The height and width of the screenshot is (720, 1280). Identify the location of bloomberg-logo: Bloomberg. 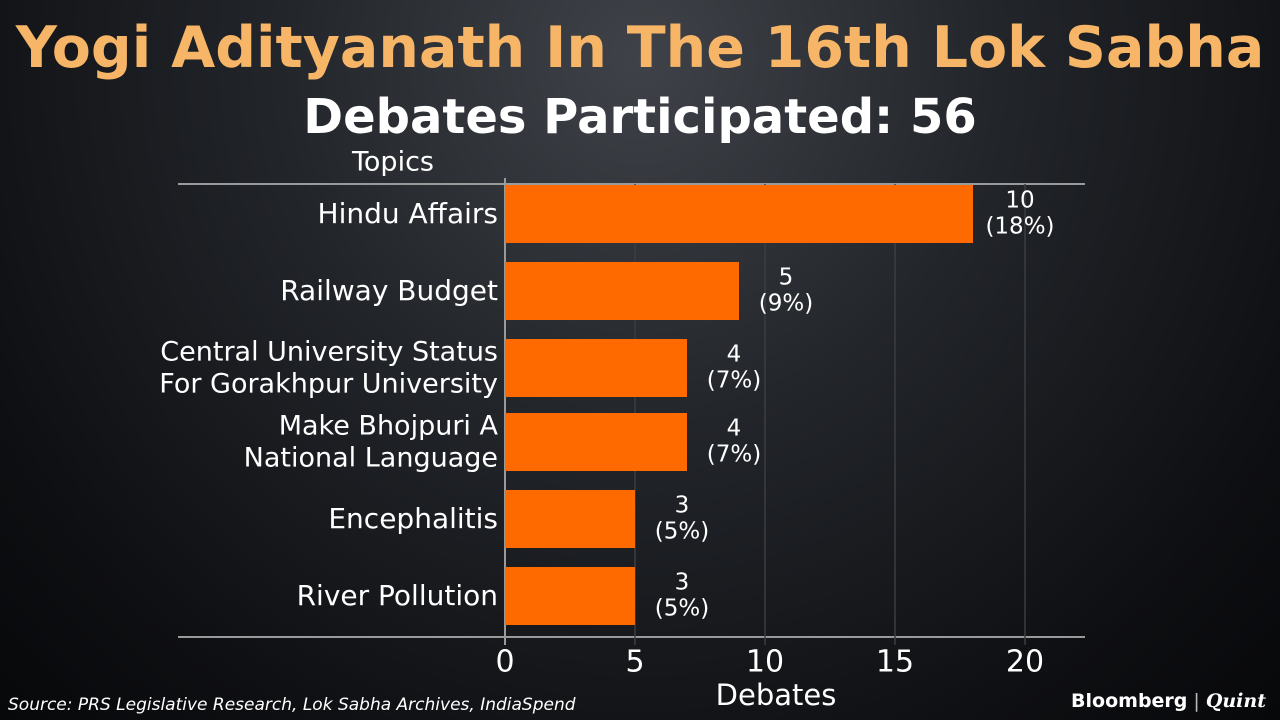
(1129, 701).